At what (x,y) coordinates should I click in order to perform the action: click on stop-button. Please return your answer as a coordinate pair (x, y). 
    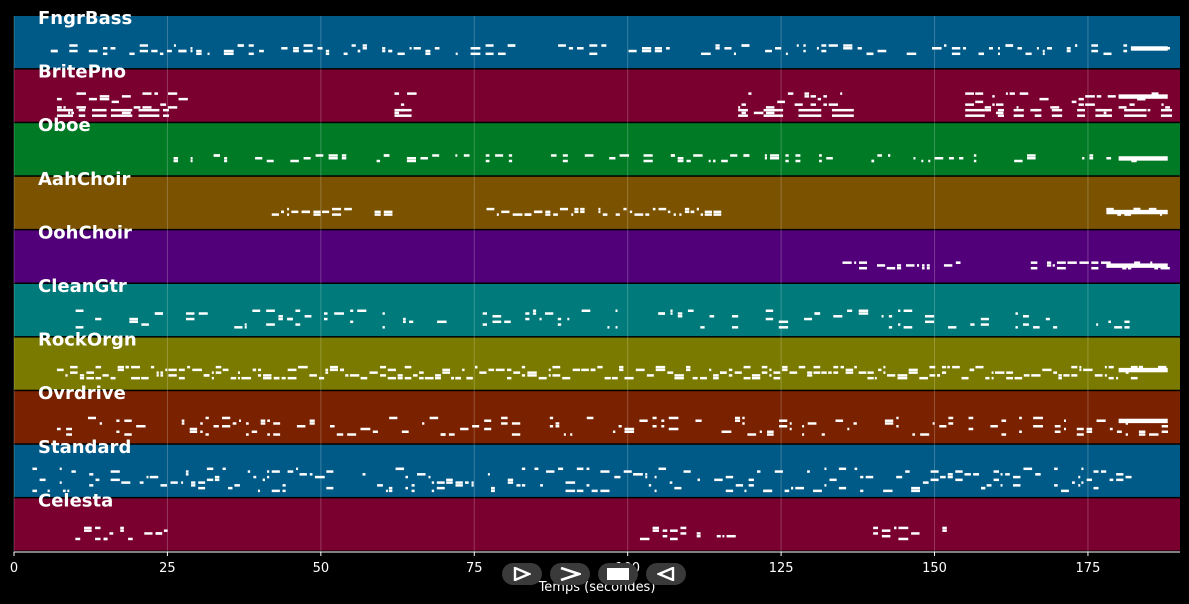
    Looking at the image, I should click on (618, 574).